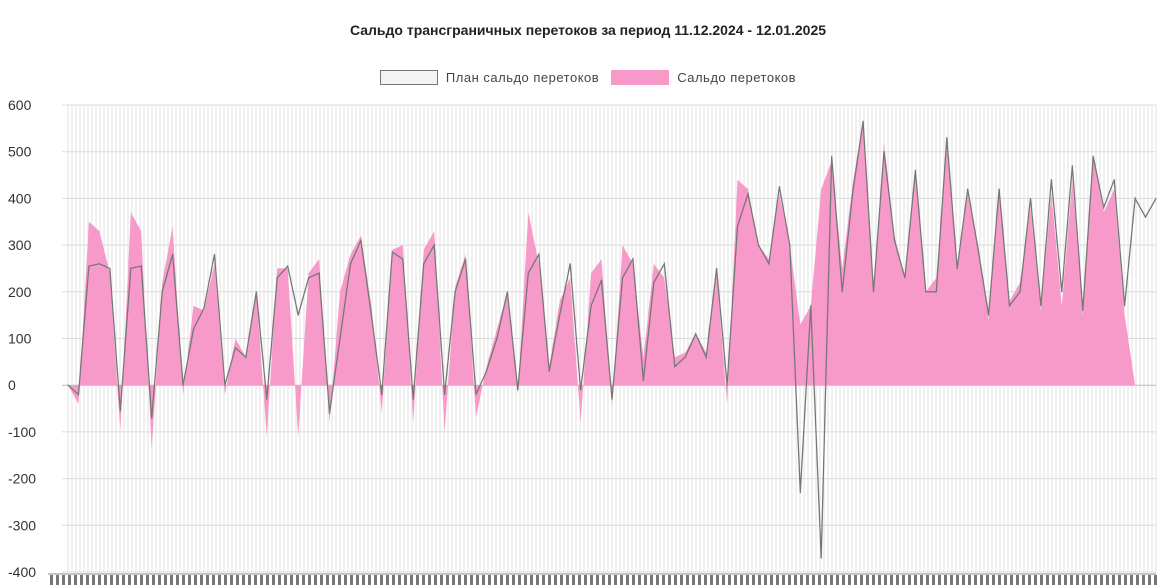 This screenshot has width=1176, height=587. Describe the element at coordinates (703, 77) in the screenshot. I see `legend-item-actual: Сальдо перетоков` at that location.